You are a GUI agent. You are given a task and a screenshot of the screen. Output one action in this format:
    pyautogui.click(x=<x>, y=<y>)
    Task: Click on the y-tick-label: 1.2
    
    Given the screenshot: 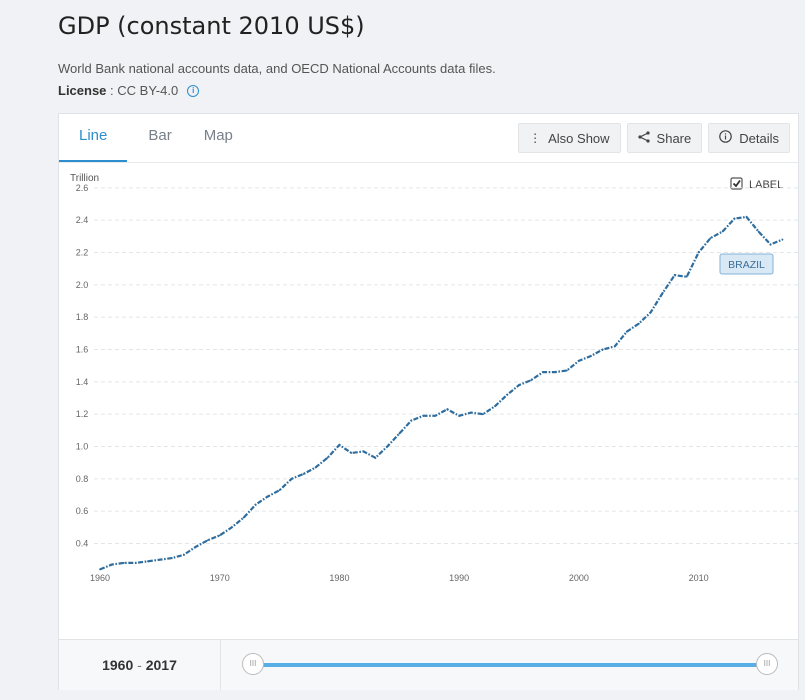 What is the action you would take?
    pyautogui.click(x=82, y=414)
    